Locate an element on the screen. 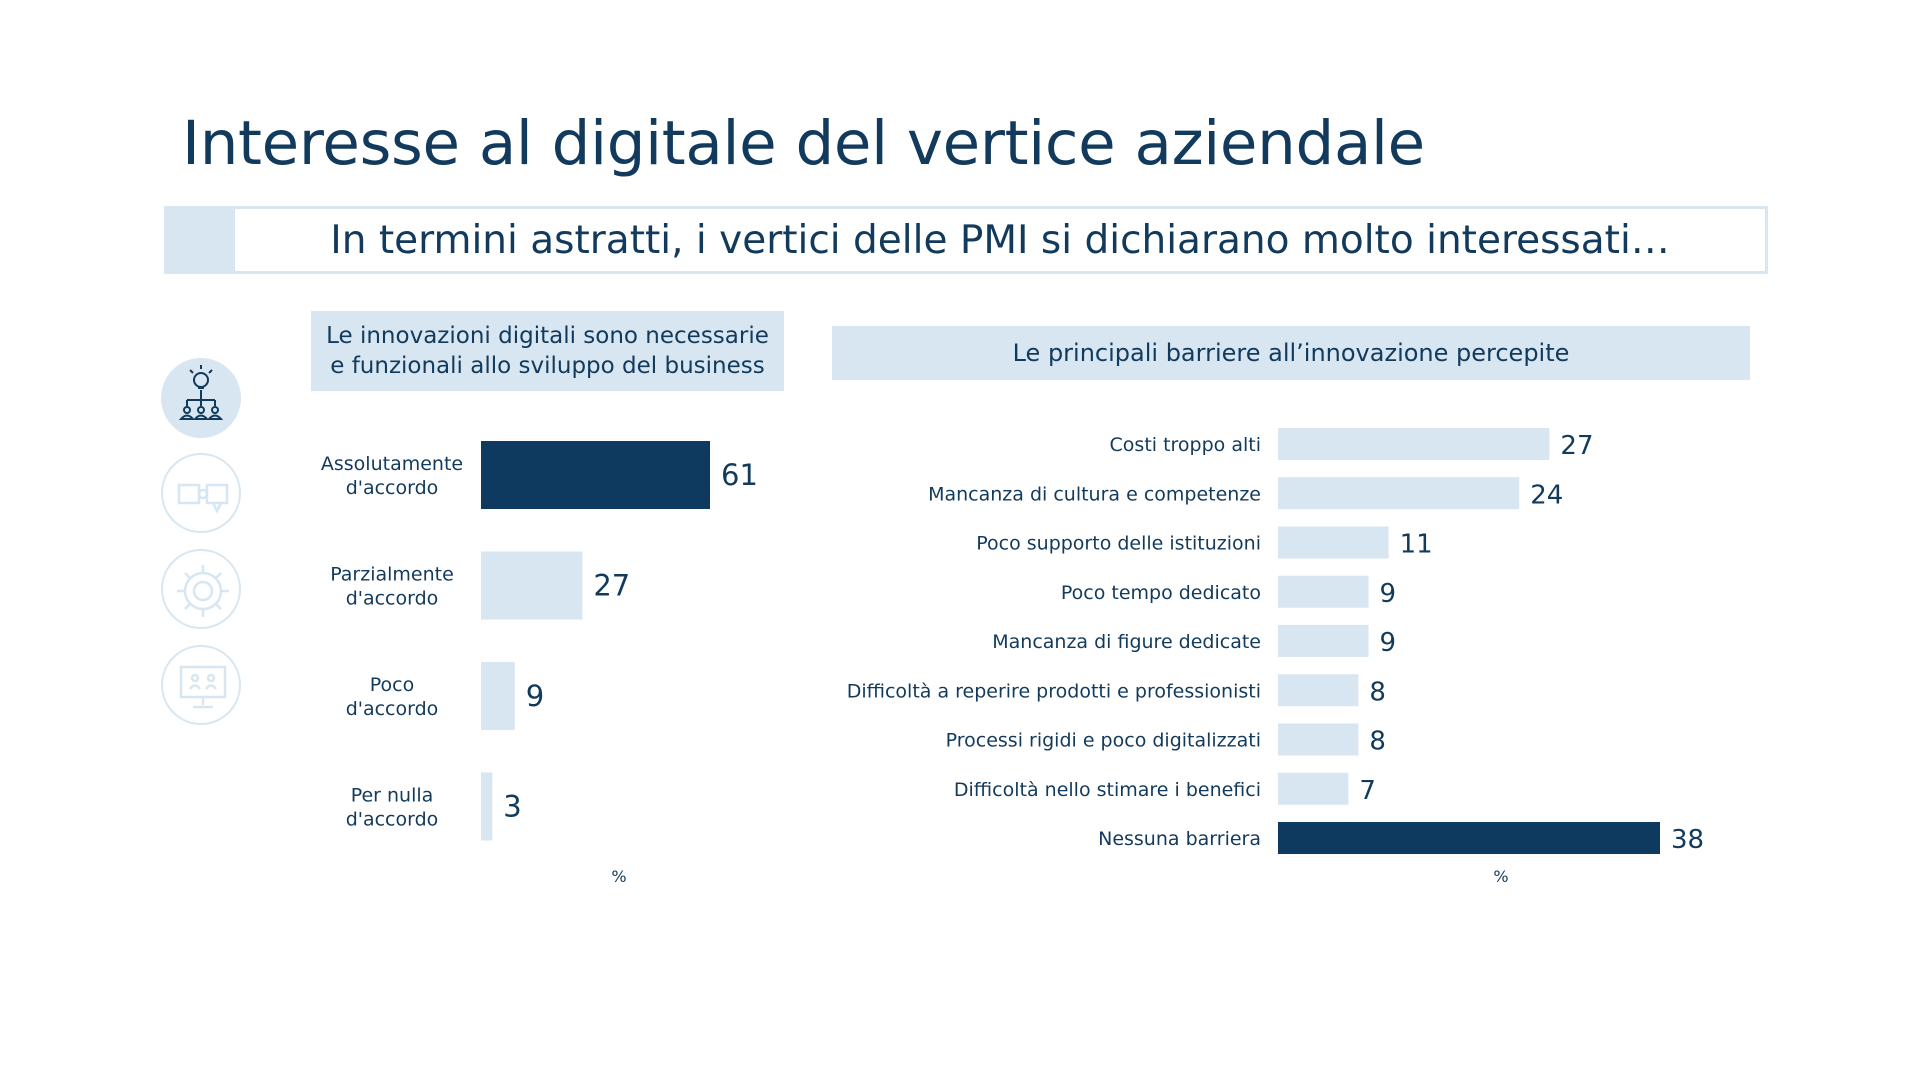 The image size is (1920, 1080). left-chart-title-line-1: Le innovazioni digitali sono necessarie is located at coordinates (547, 336).